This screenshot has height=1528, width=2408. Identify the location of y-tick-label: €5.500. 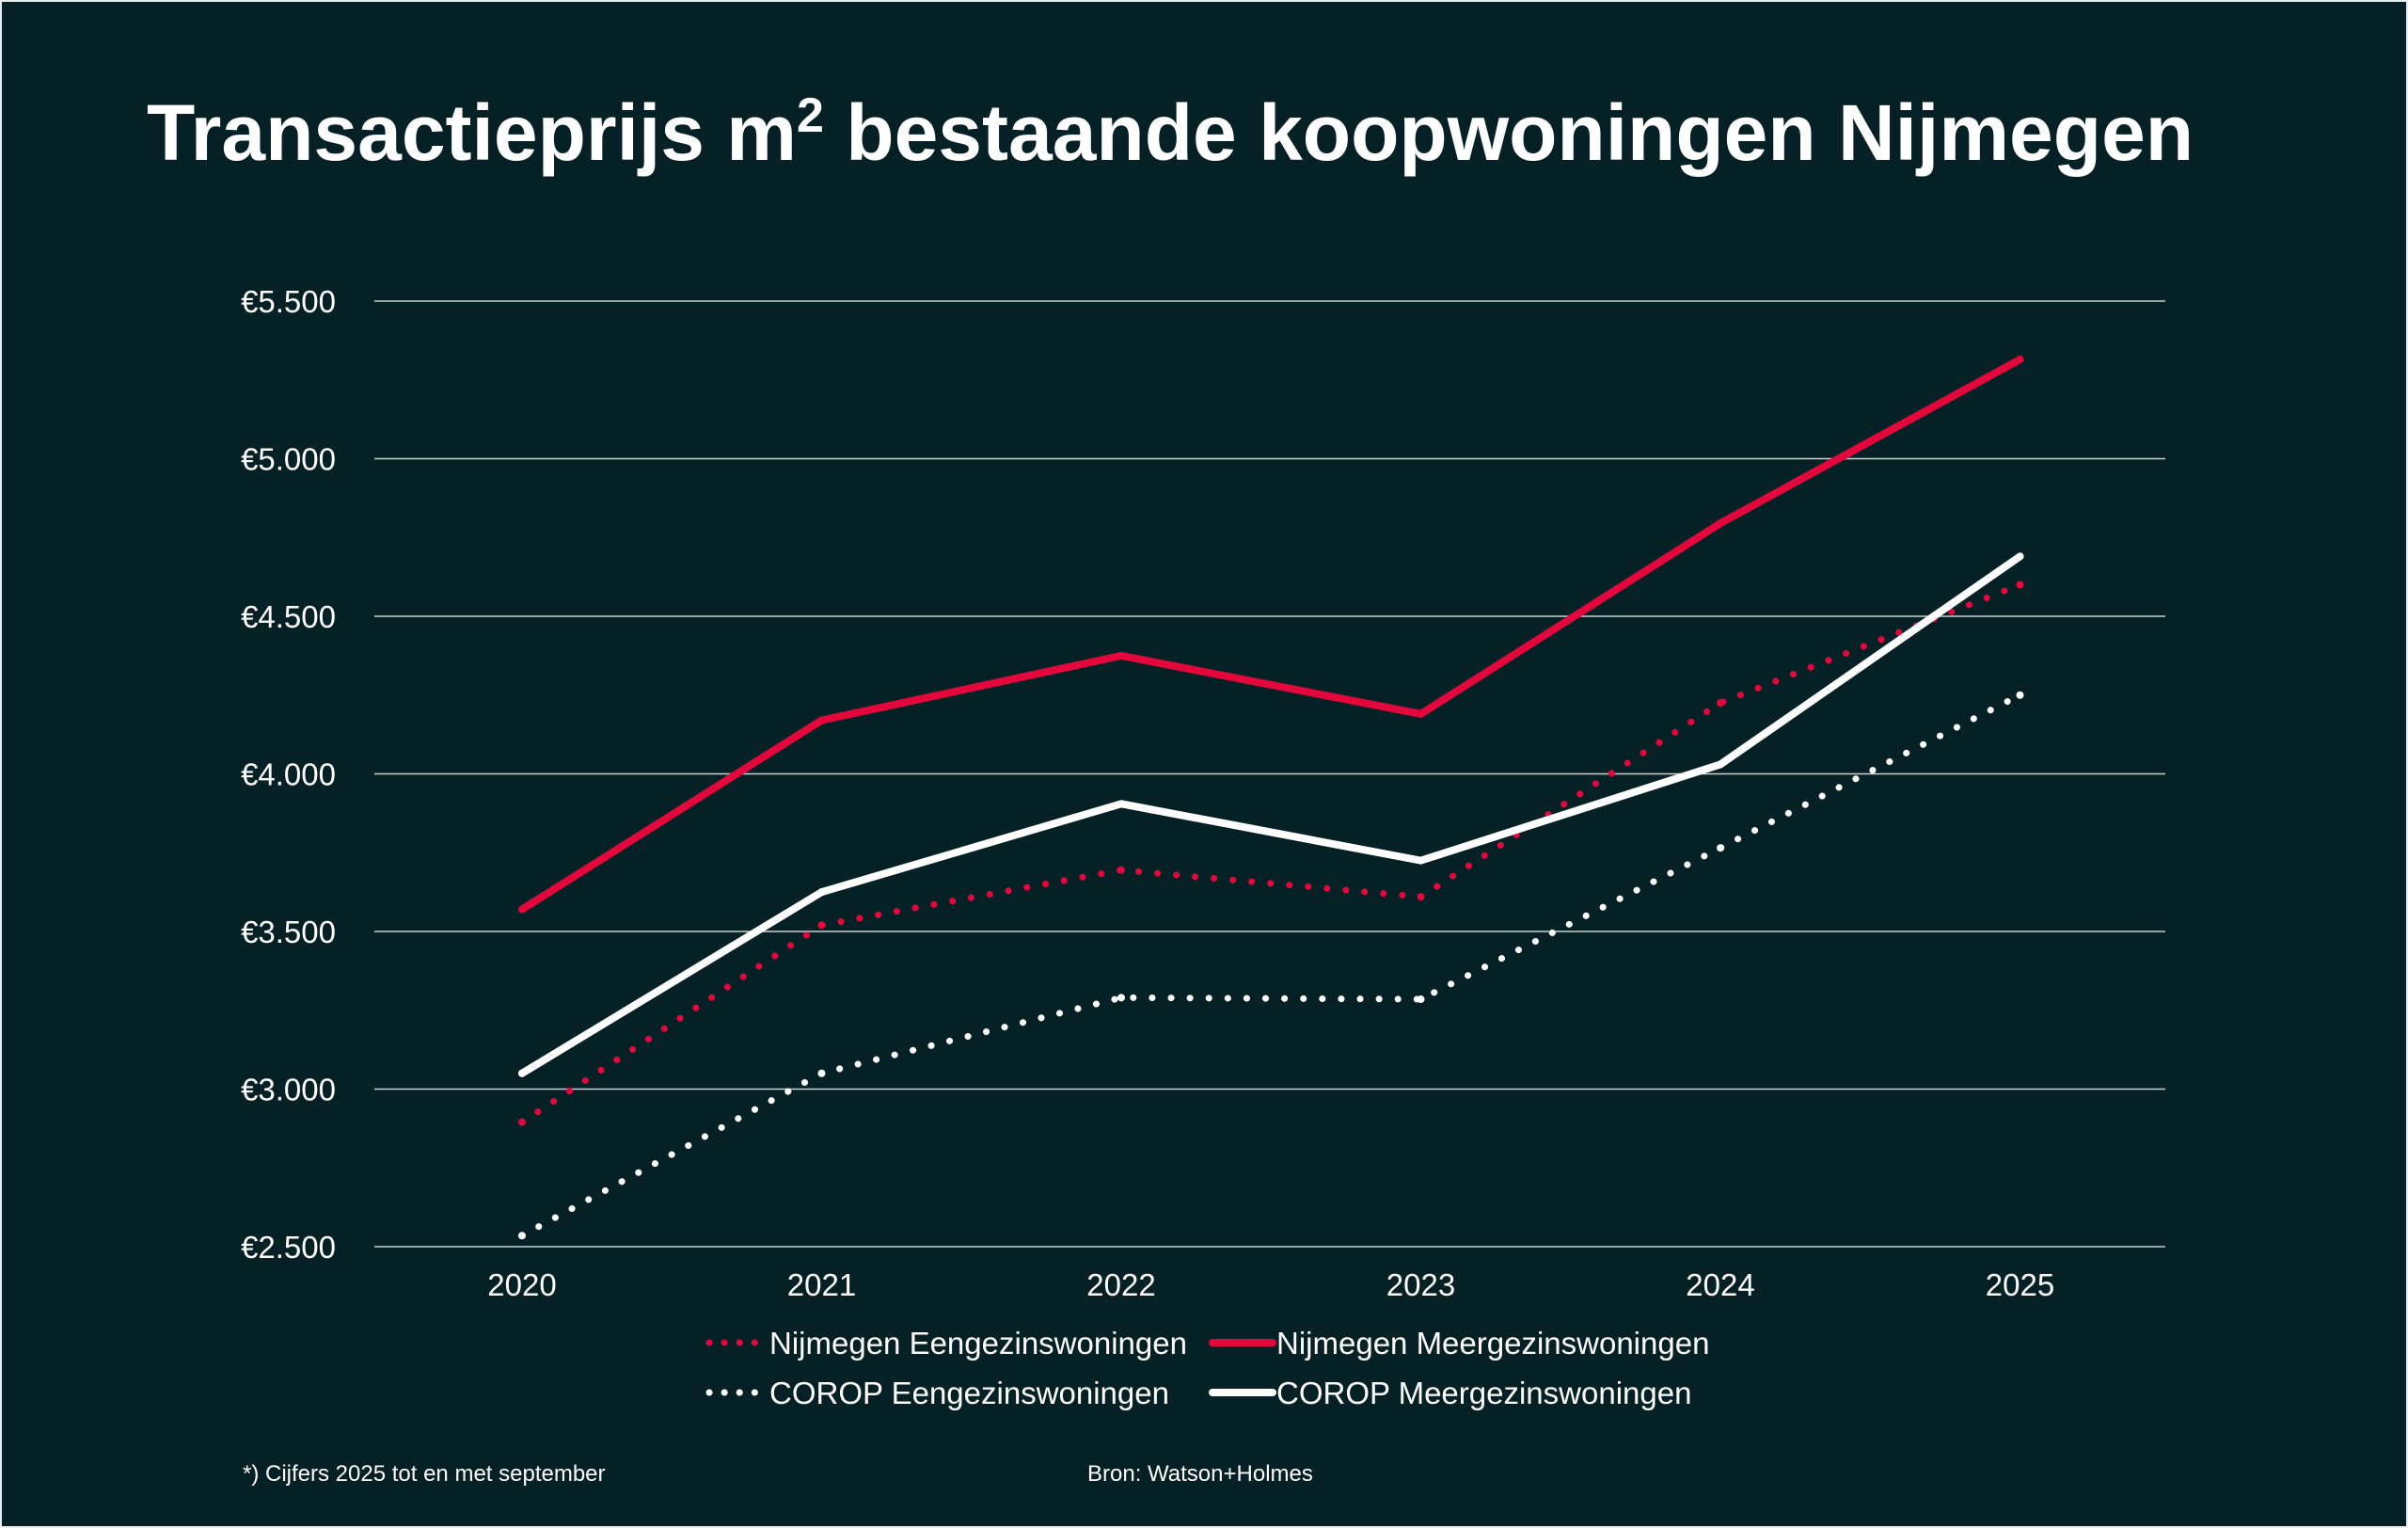
(288, 301).